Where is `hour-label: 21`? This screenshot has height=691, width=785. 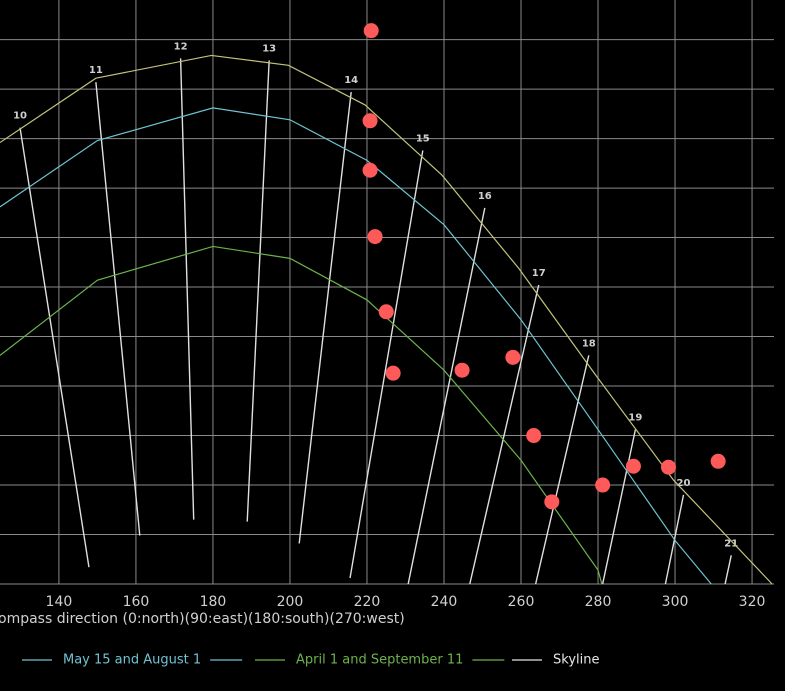
hour-label: 21 is located at coordinates (731, 543).